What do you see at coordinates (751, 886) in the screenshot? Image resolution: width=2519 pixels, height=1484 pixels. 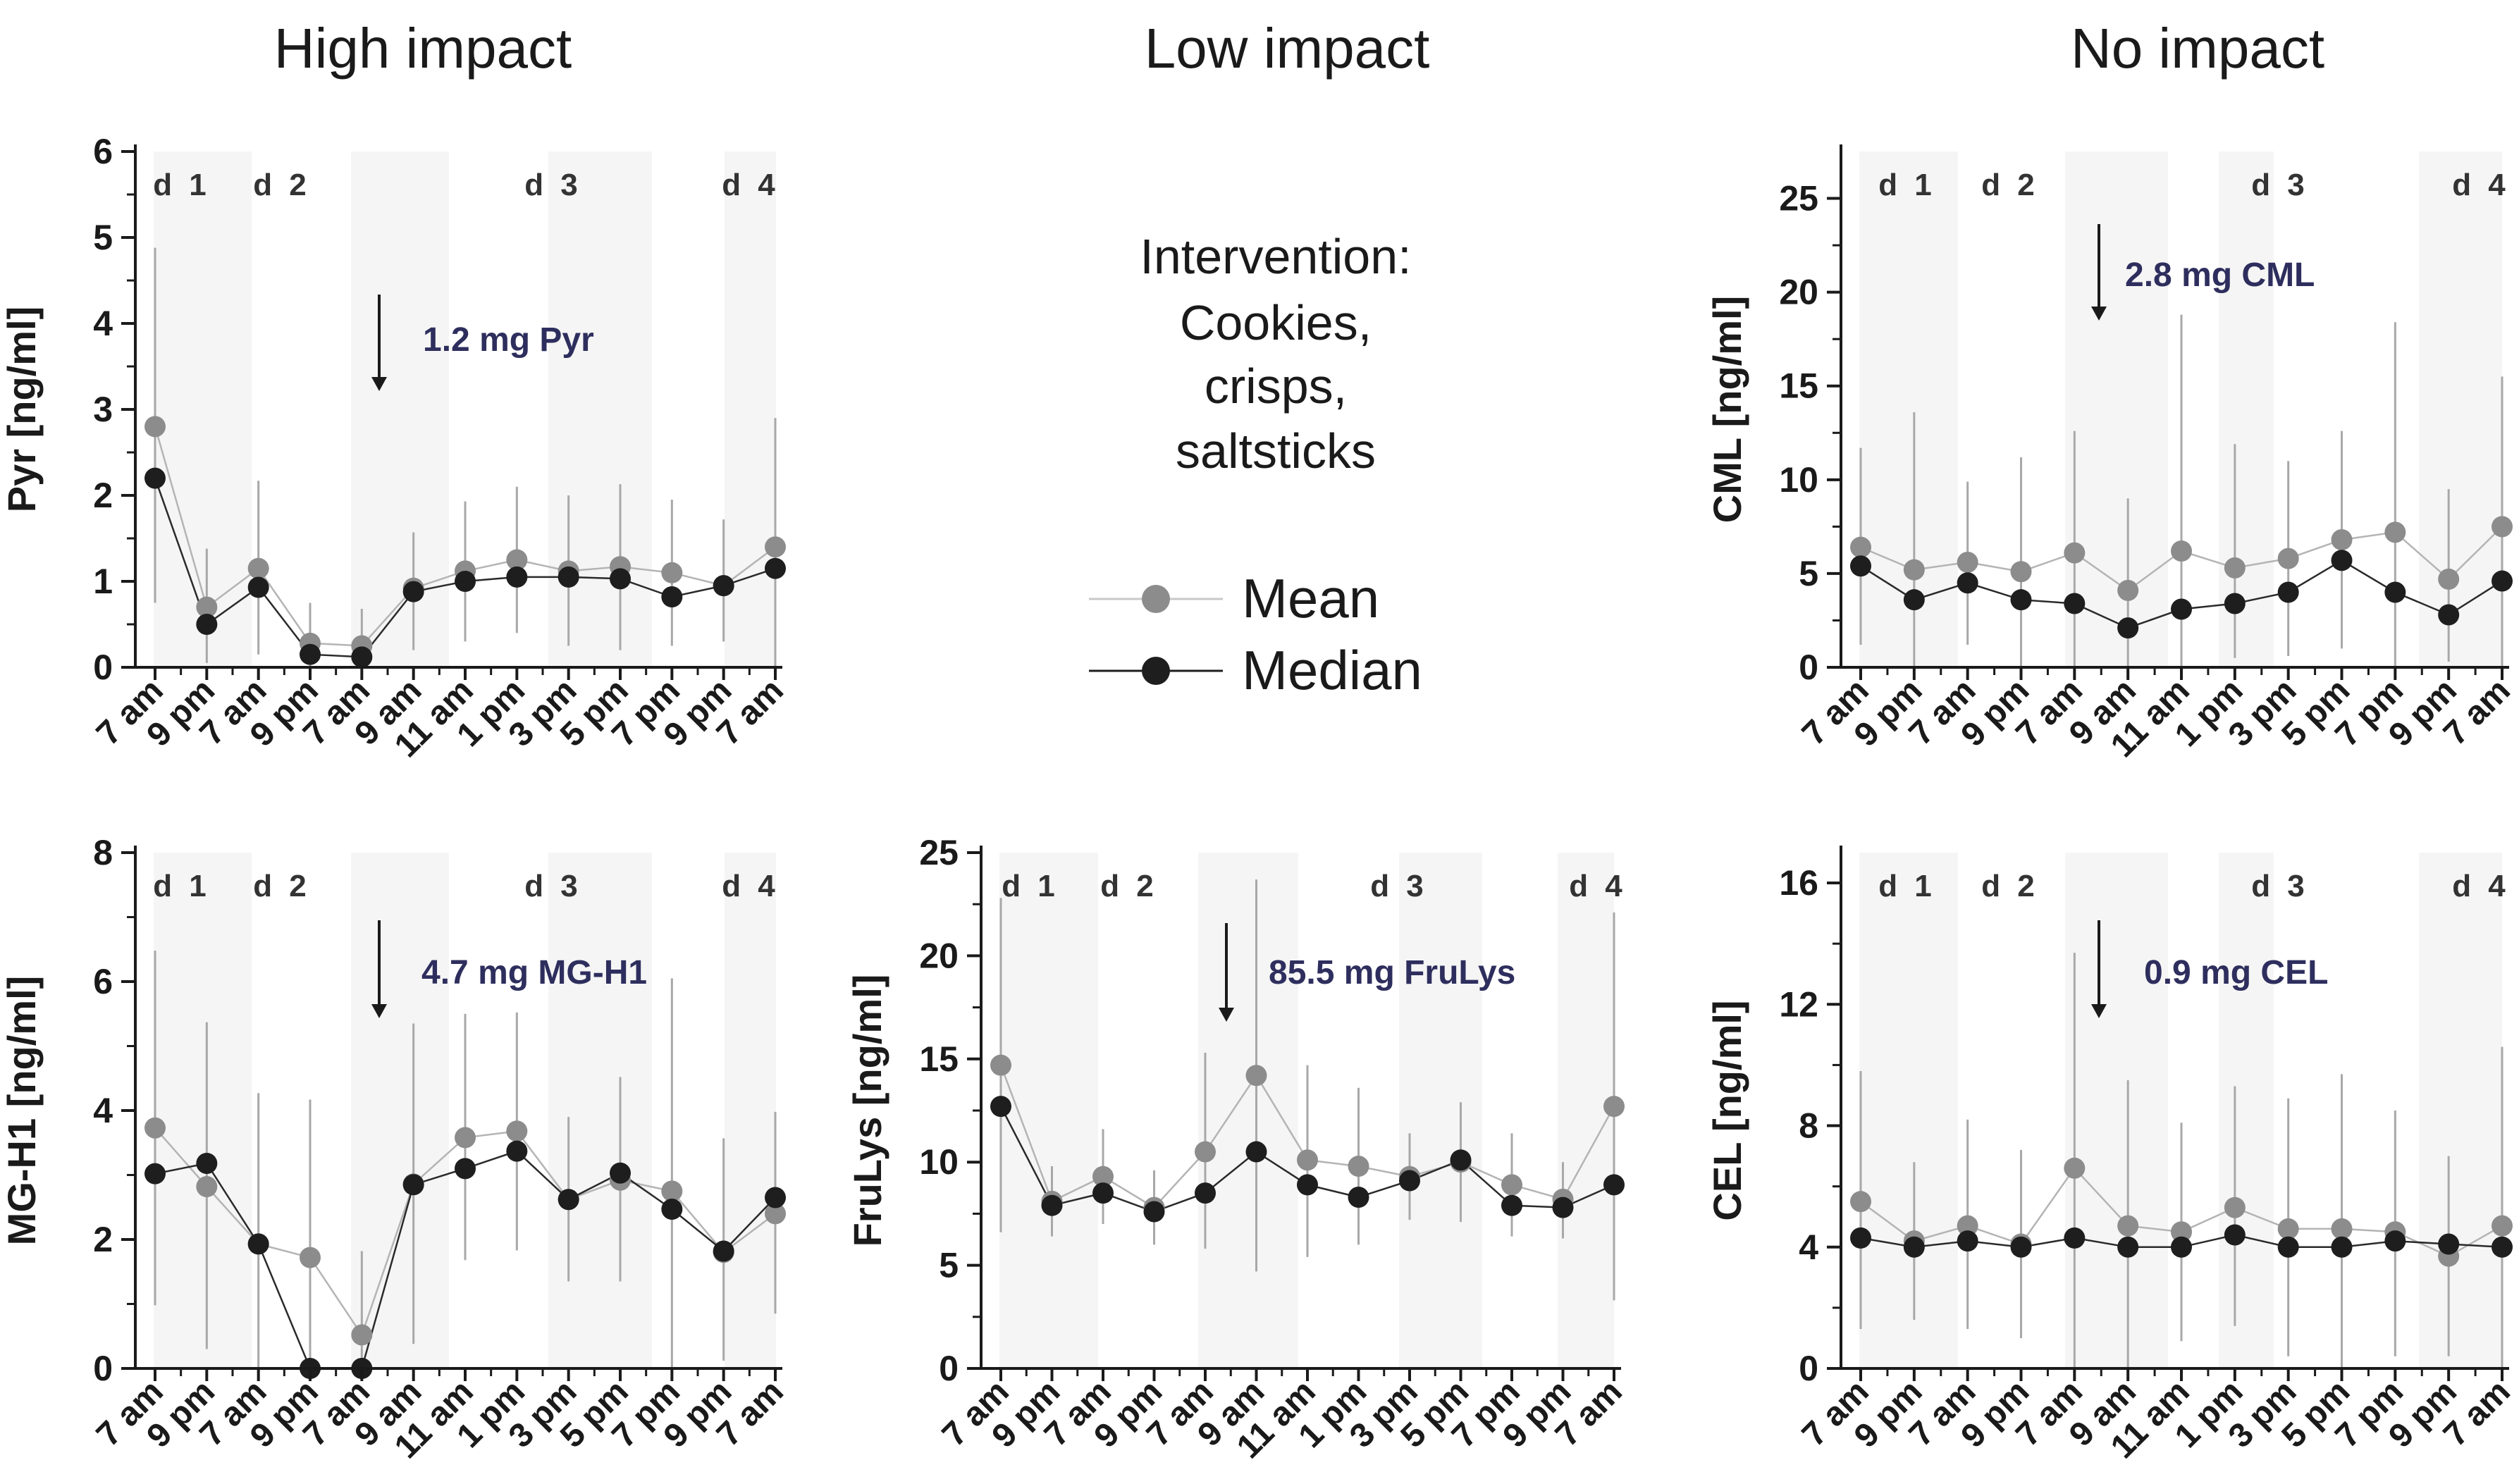 I see `day-label: d 4` at bounding box center [751, 886].